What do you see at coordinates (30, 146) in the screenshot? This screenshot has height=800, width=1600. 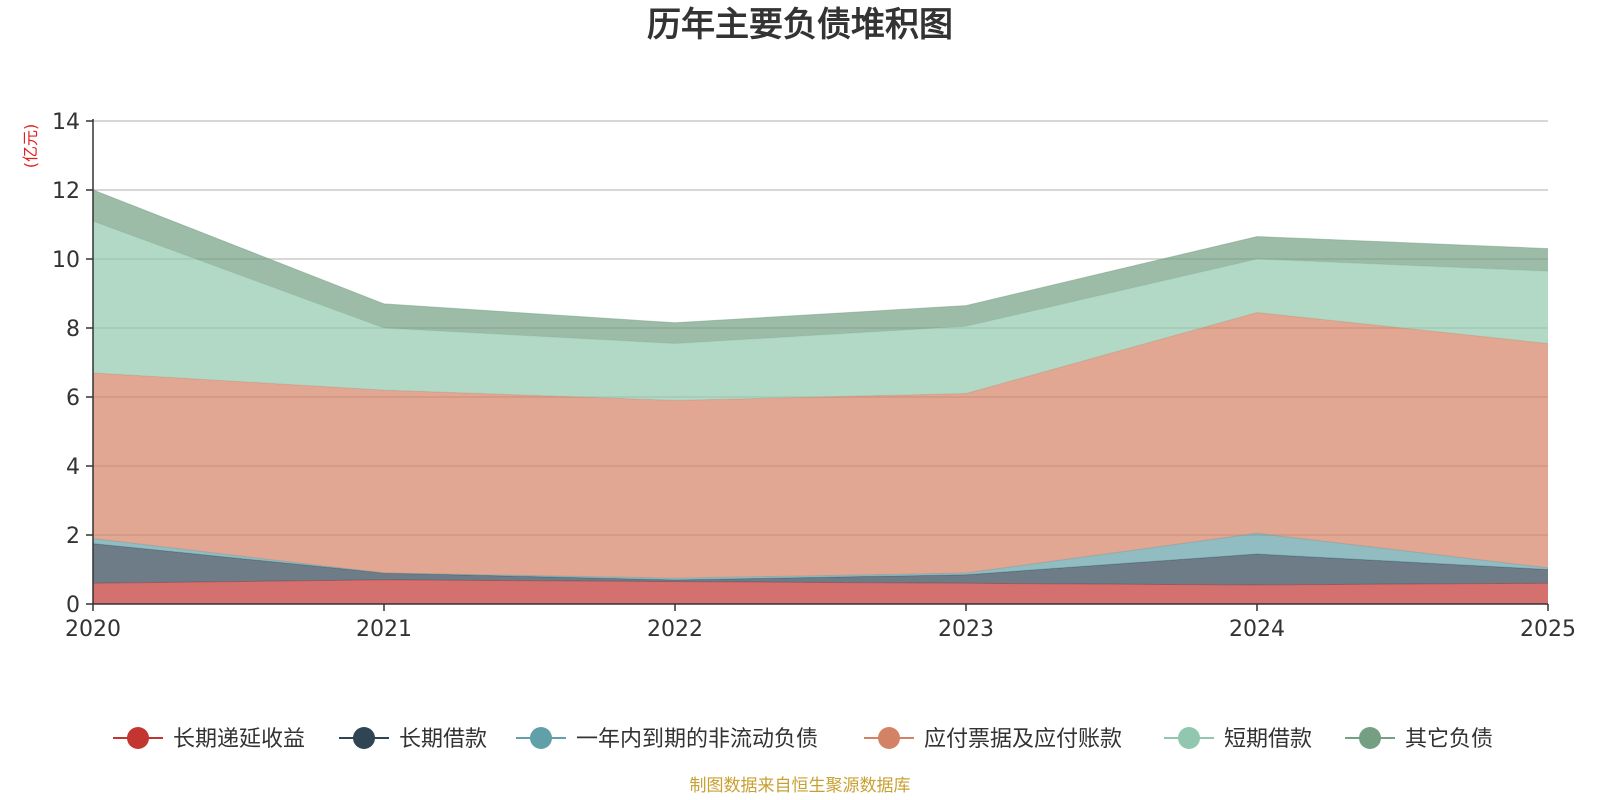 I see `y-unit-label: (亿元)` at bounding box center [30, 146].